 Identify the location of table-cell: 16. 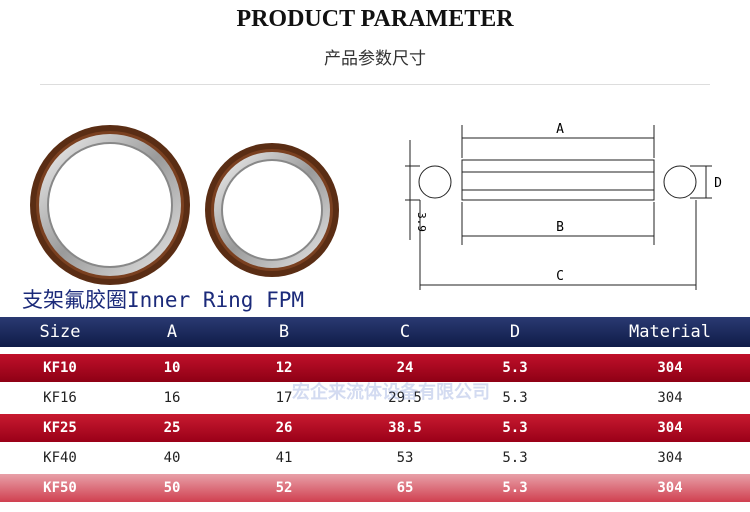
(172, 398).